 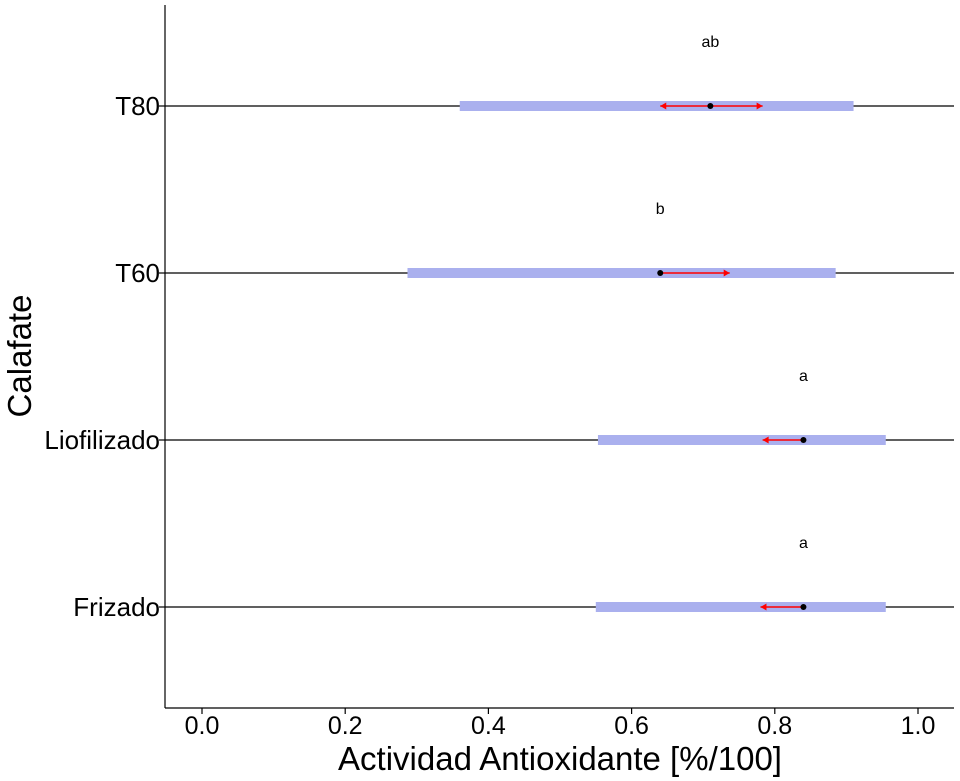 I want to click on x-axis-title: Actividad Antioxidante [%/100], so click(x=560, y=758).